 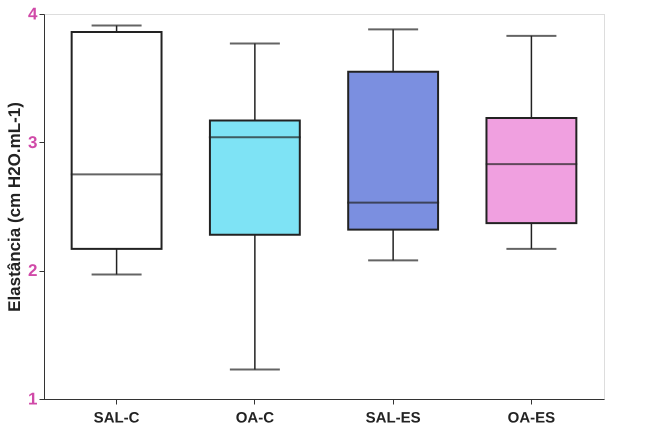 I want to click on x-tick-label: OA-C, so click(x=255, y=418).